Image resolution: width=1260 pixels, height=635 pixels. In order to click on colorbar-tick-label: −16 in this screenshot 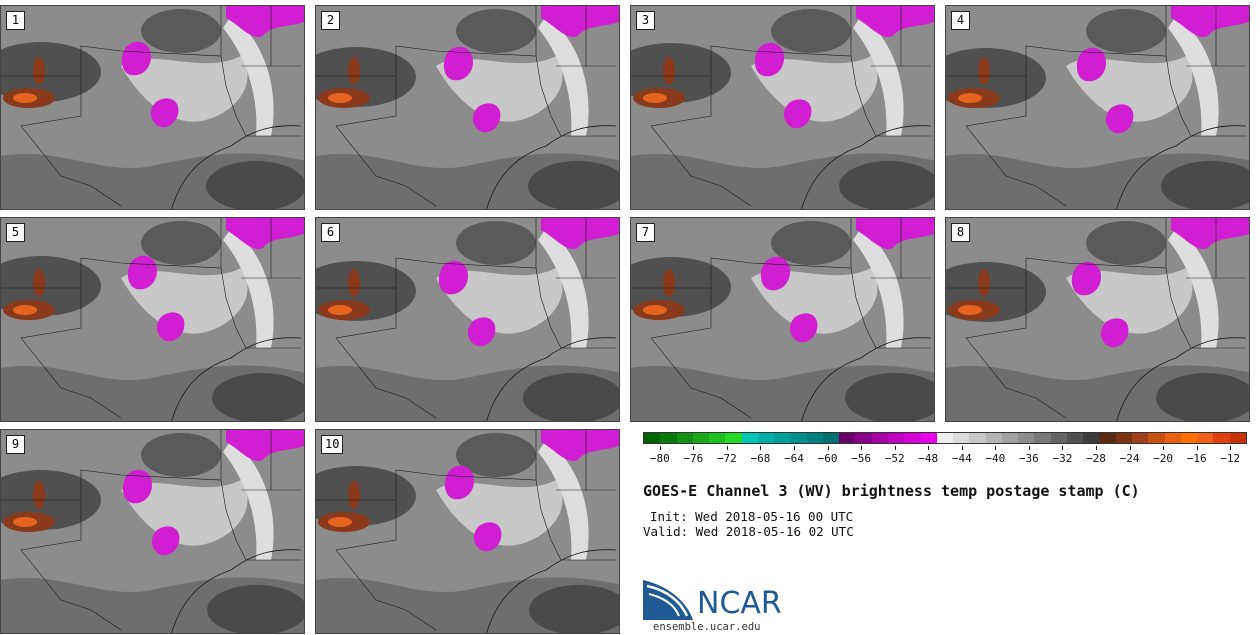, I will do `click(1196, 458)`.